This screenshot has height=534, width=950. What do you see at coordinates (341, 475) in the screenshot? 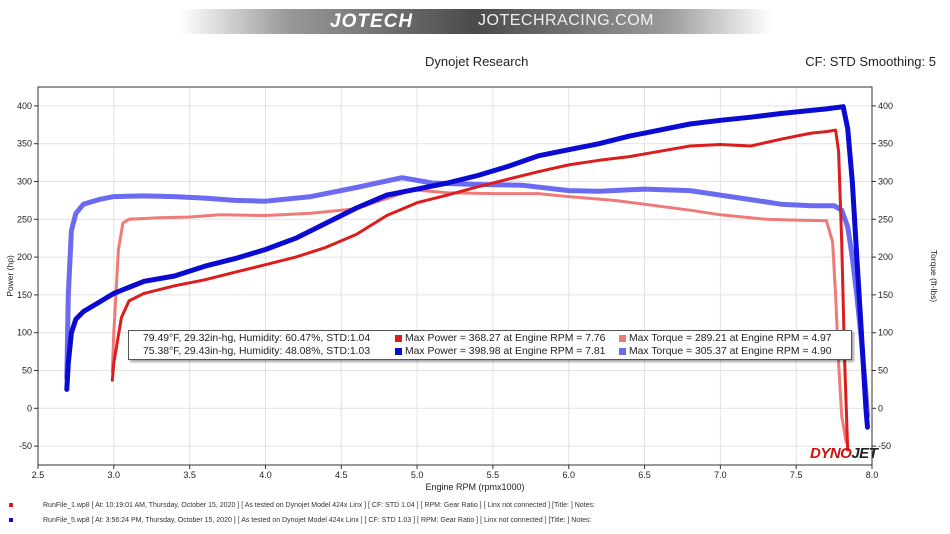
I see `x-tick-label: 4.5` at bounding box center [341, 475].